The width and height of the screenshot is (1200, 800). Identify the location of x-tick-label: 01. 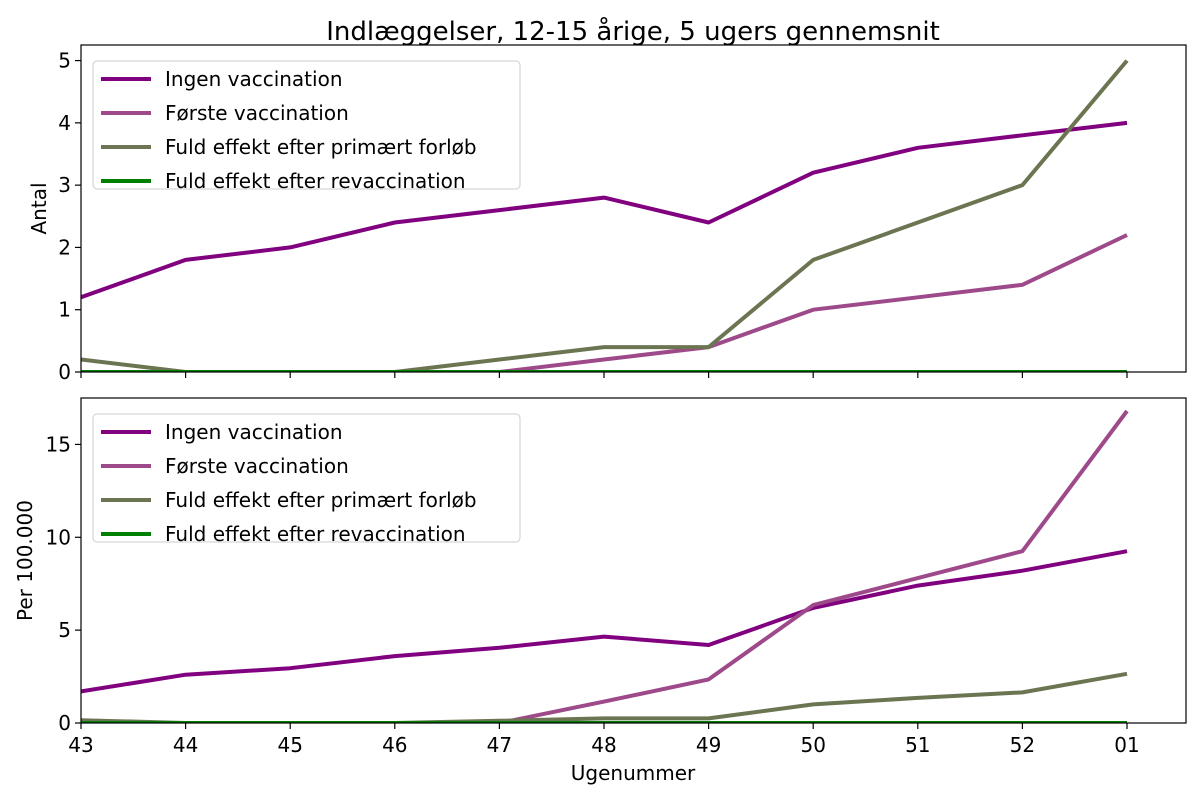
(1126, 745).